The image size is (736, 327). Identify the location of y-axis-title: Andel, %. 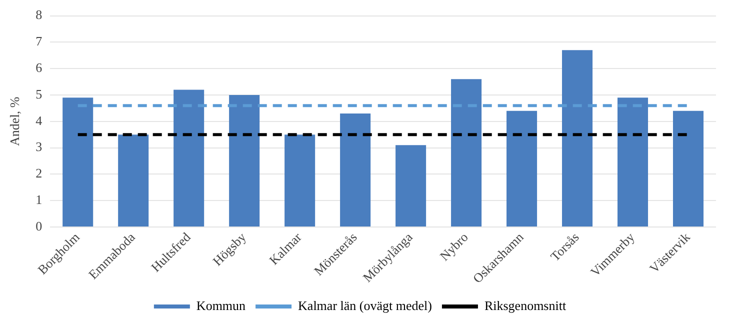
(14, 121).